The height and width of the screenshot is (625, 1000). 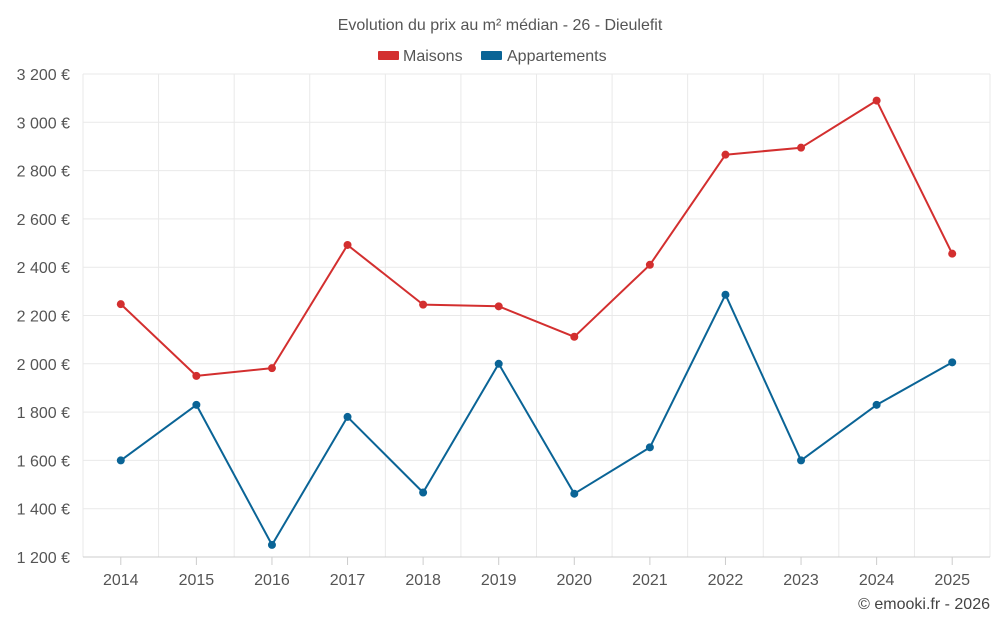 What do you see at coordinates (924, 604) in the screenshot?
I see `credit-text: © emooki.fr - 2026` at bounding box center [924, 604].